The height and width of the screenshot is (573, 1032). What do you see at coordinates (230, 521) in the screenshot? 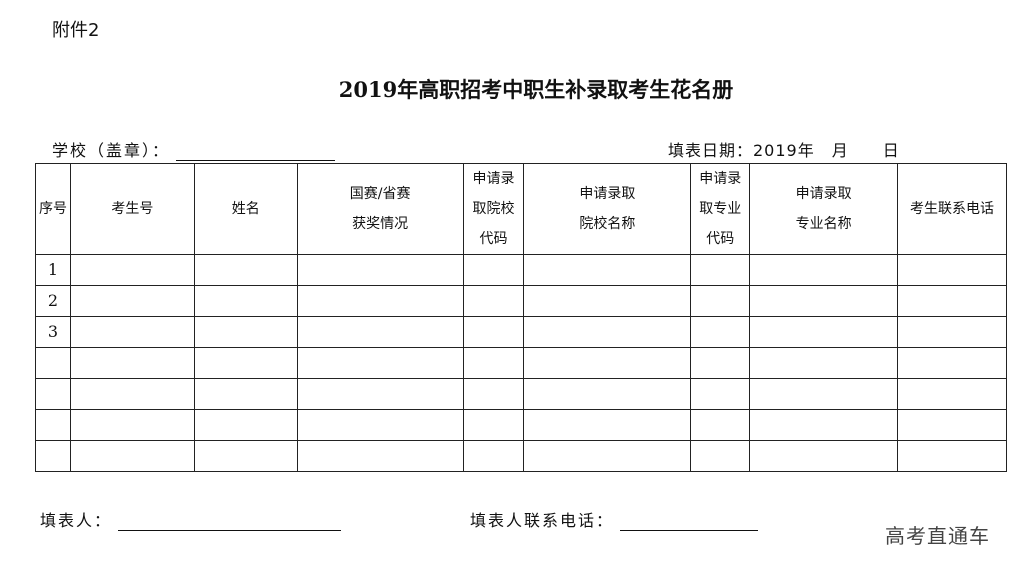
I see `filler-blank-line` at bounding box center [230, 521].